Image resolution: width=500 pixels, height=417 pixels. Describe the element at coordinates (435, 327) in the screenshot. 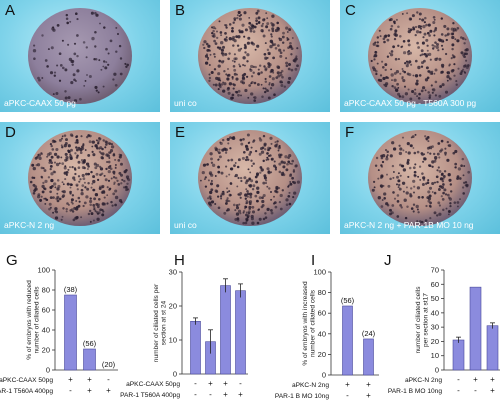

I see `y-tick-label: 30` at that location.